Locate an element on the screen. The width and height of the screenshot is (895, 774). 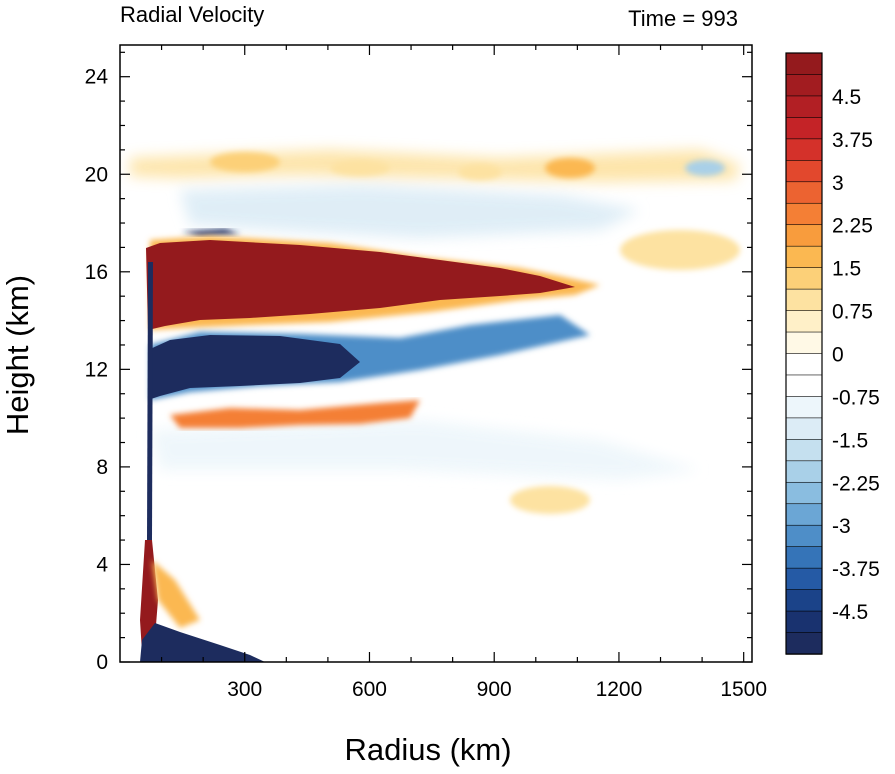
colorbar-label: -1.5 is located at coordinates (850, 440).